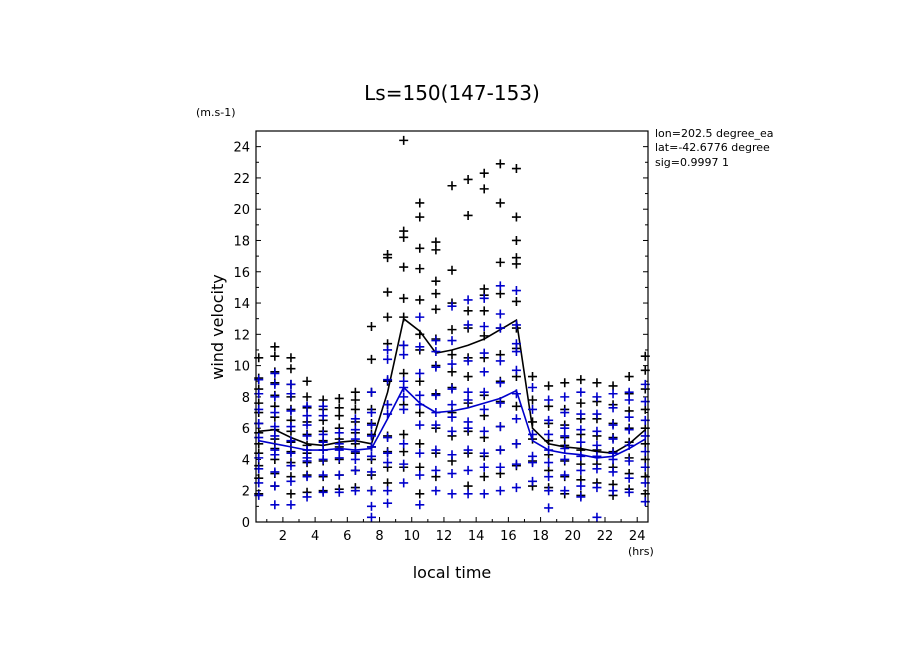  What do you see at coordinates (444, 536) in the screenshot?
I see `x-tick-label: 12` at bounding box center [444, 536].